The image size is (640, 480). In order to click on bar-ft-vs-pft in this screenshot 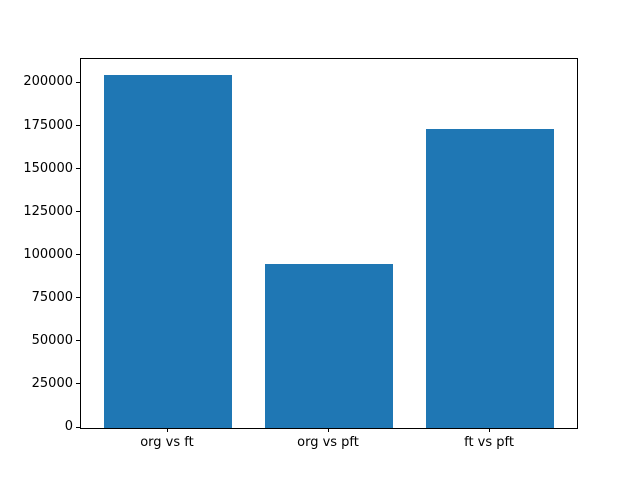, I will do `click(490, 278)`.